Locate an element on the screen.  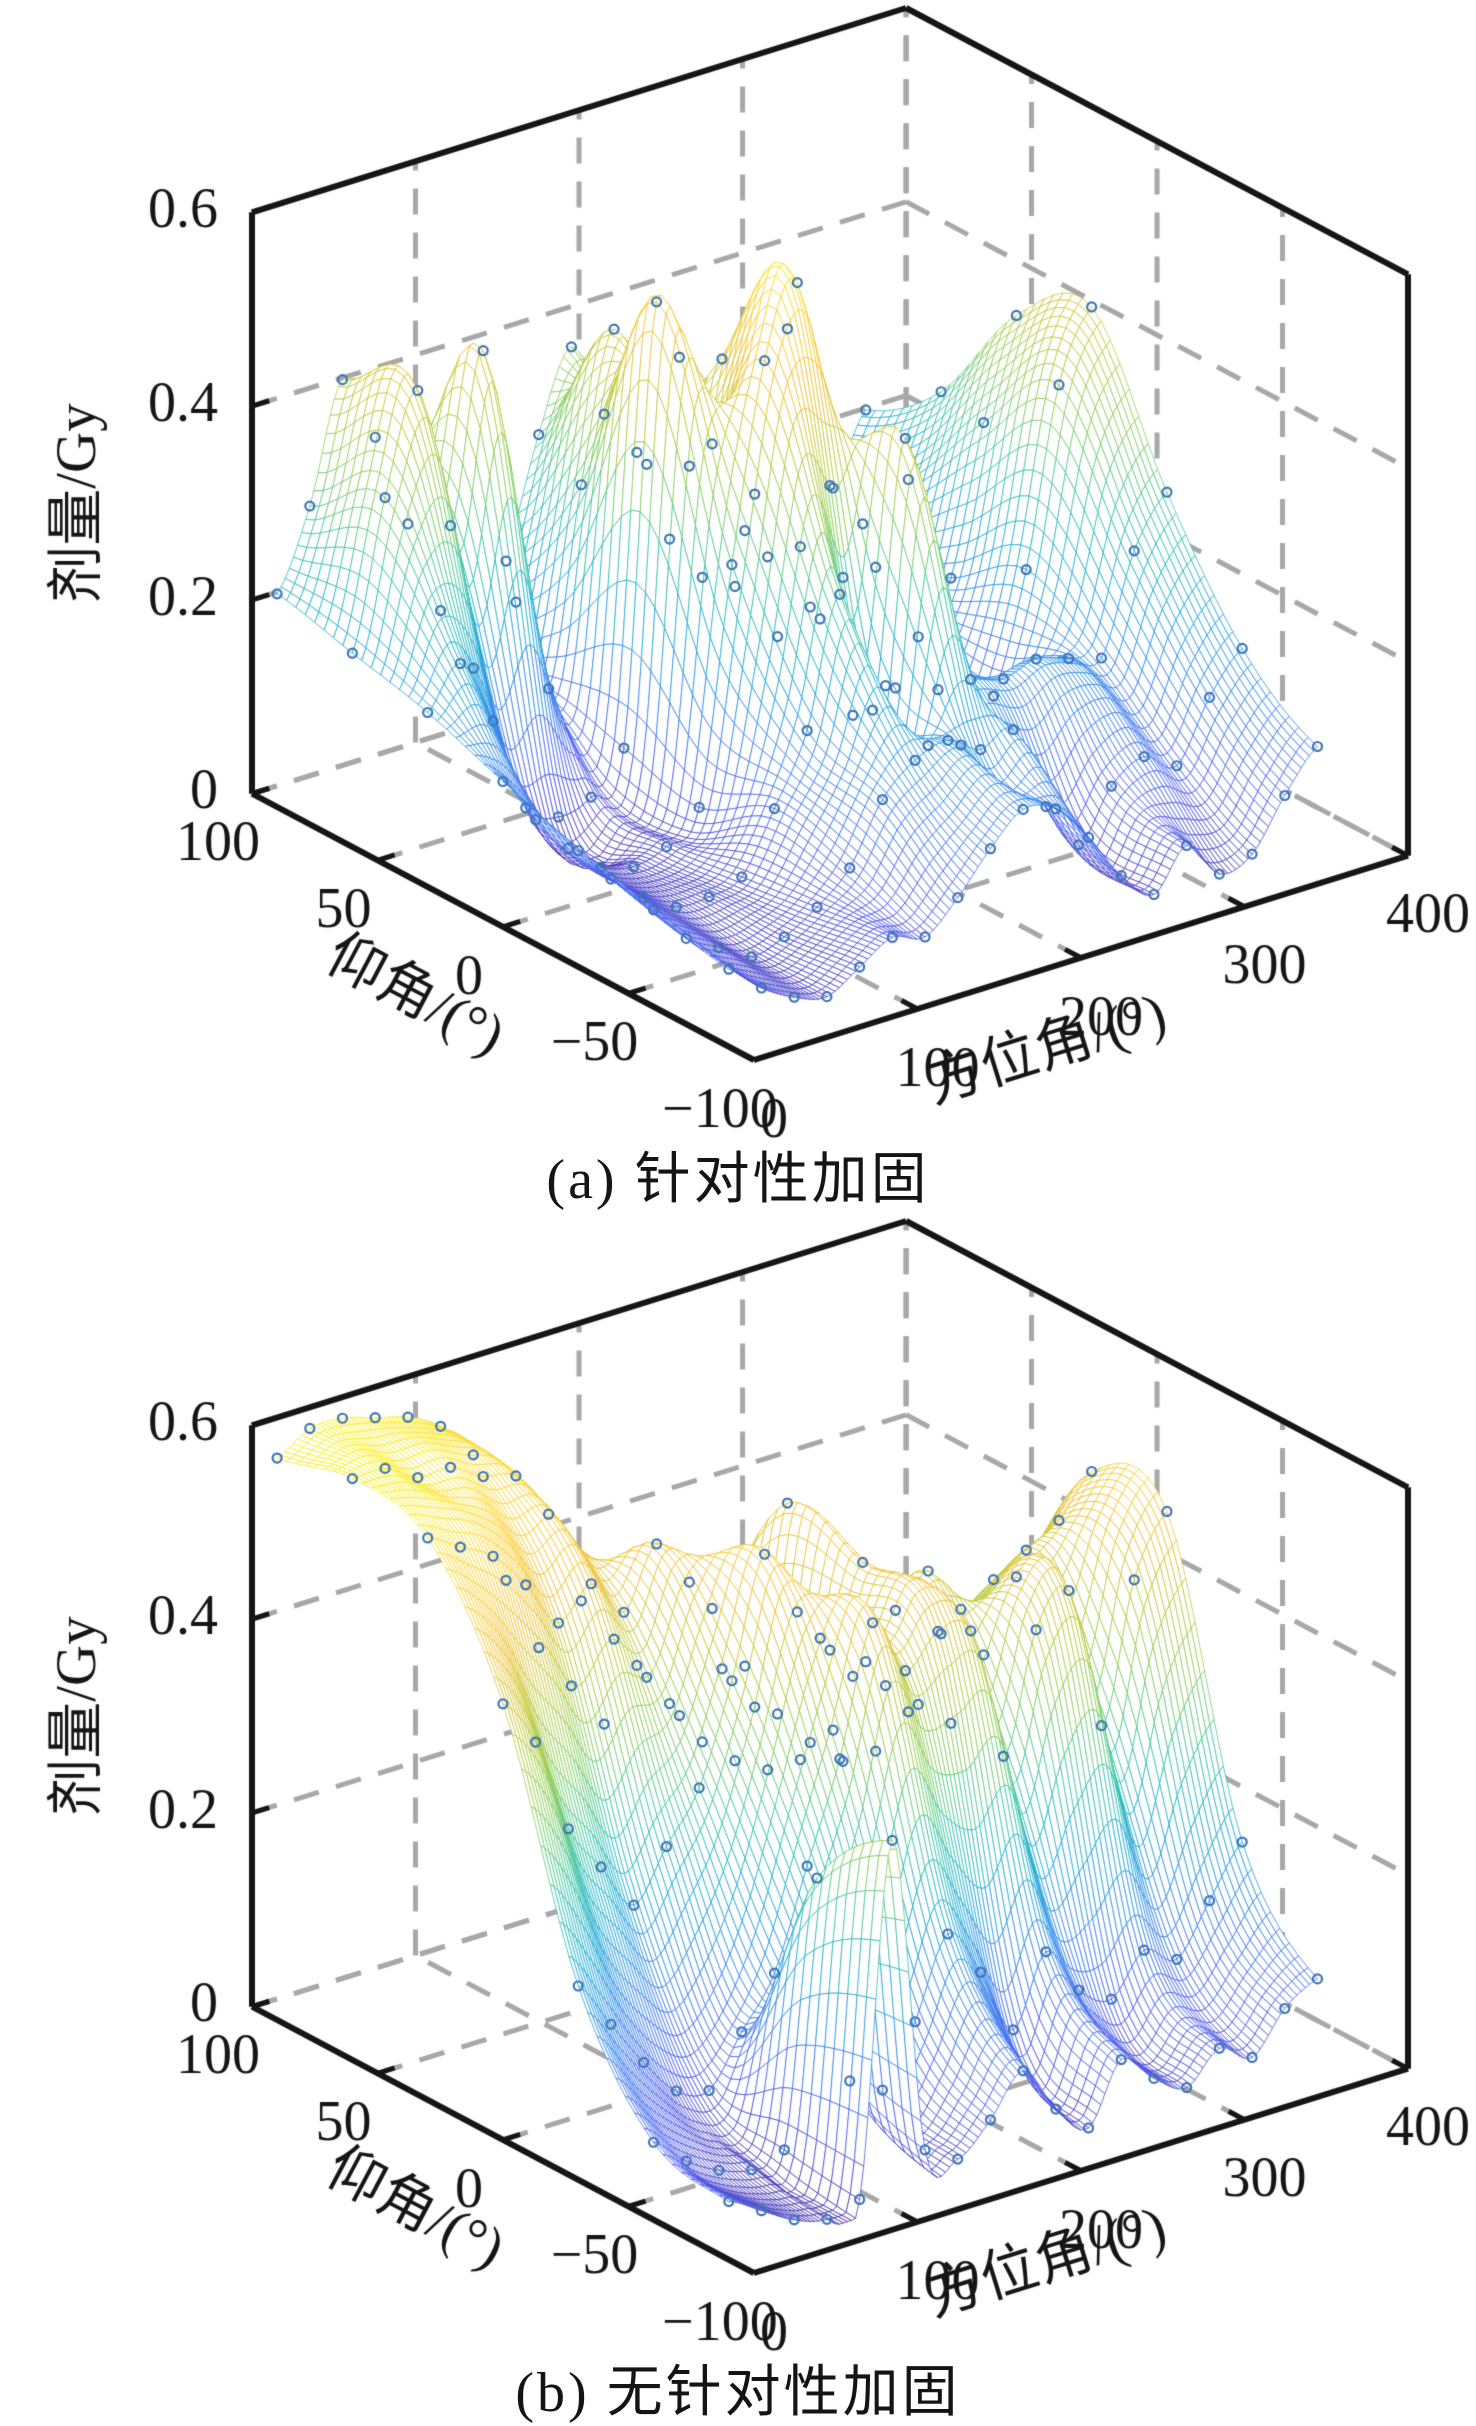
surface-plot-a-caption: (a) 针对性加固 is located at coordinates (738, 1180).